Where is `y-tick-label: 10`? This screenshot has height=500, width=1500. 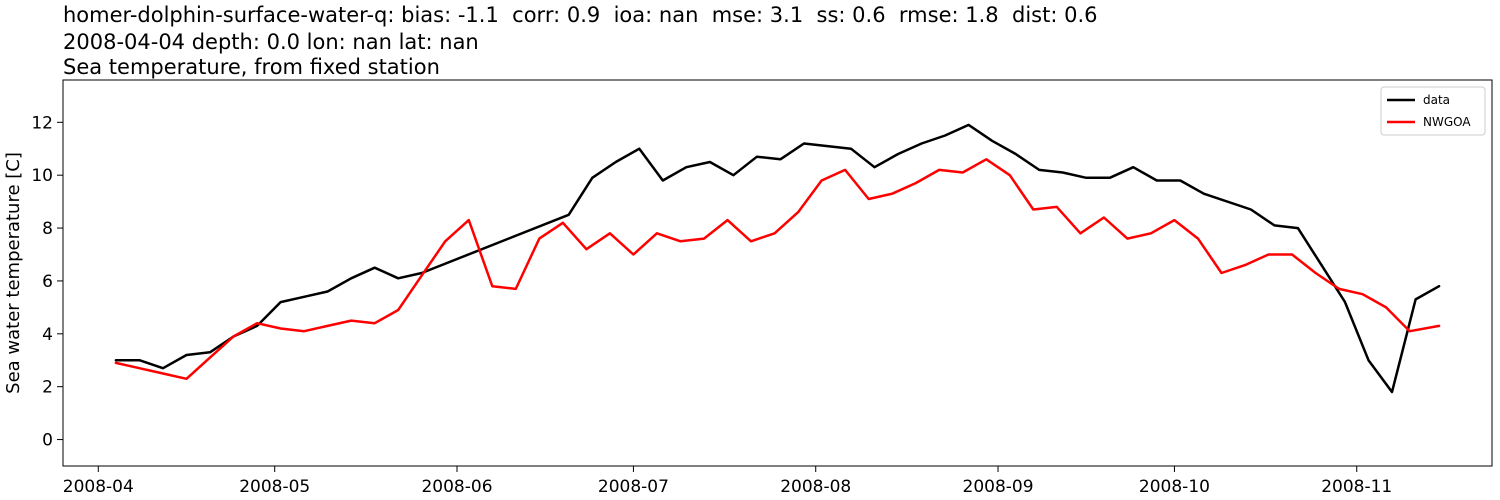
y-tick-label: 10 is located at coordinates (42, 176).